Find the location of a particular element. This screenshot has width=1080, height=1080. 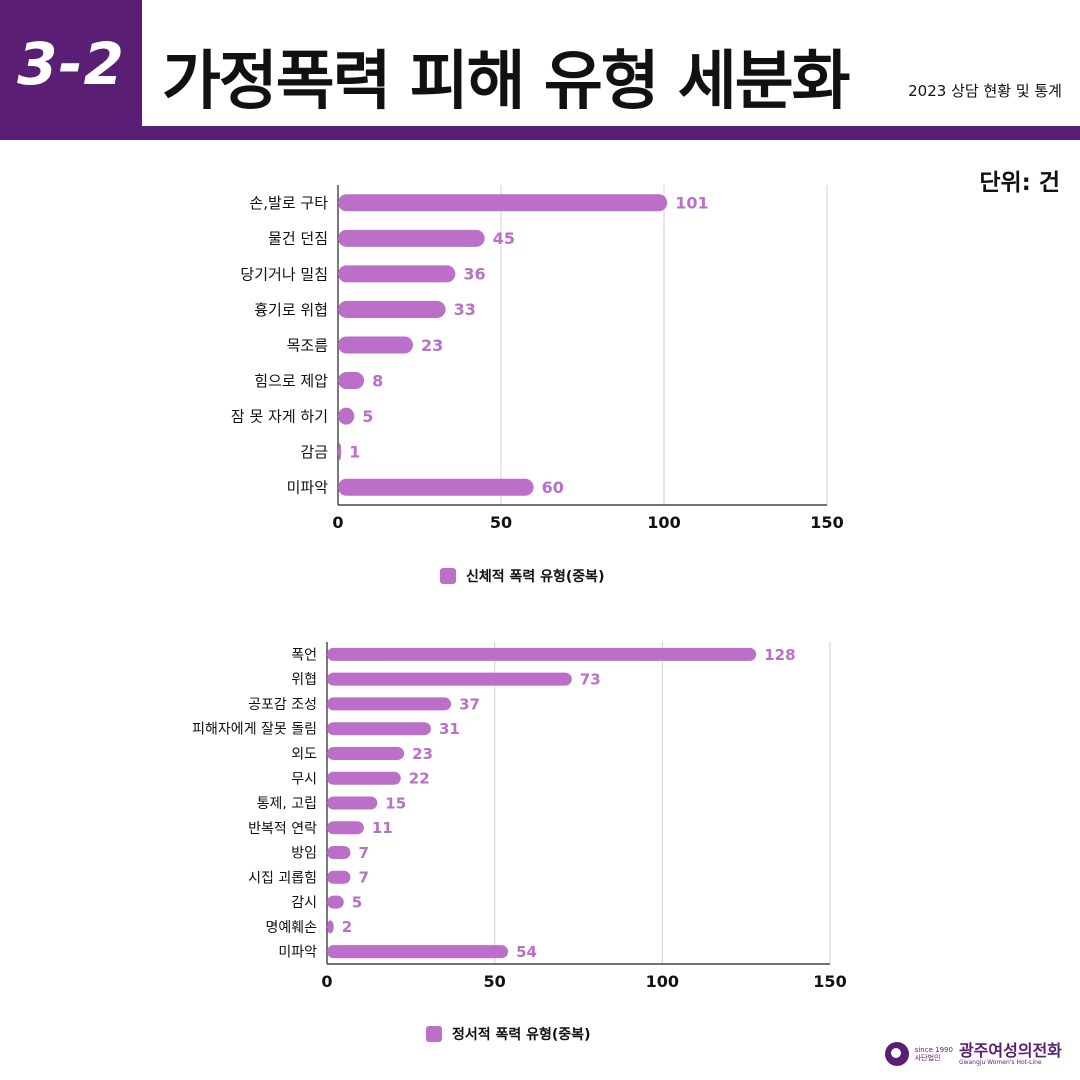

category-label: 물건 던짐 is located at coordinates (298, 239).